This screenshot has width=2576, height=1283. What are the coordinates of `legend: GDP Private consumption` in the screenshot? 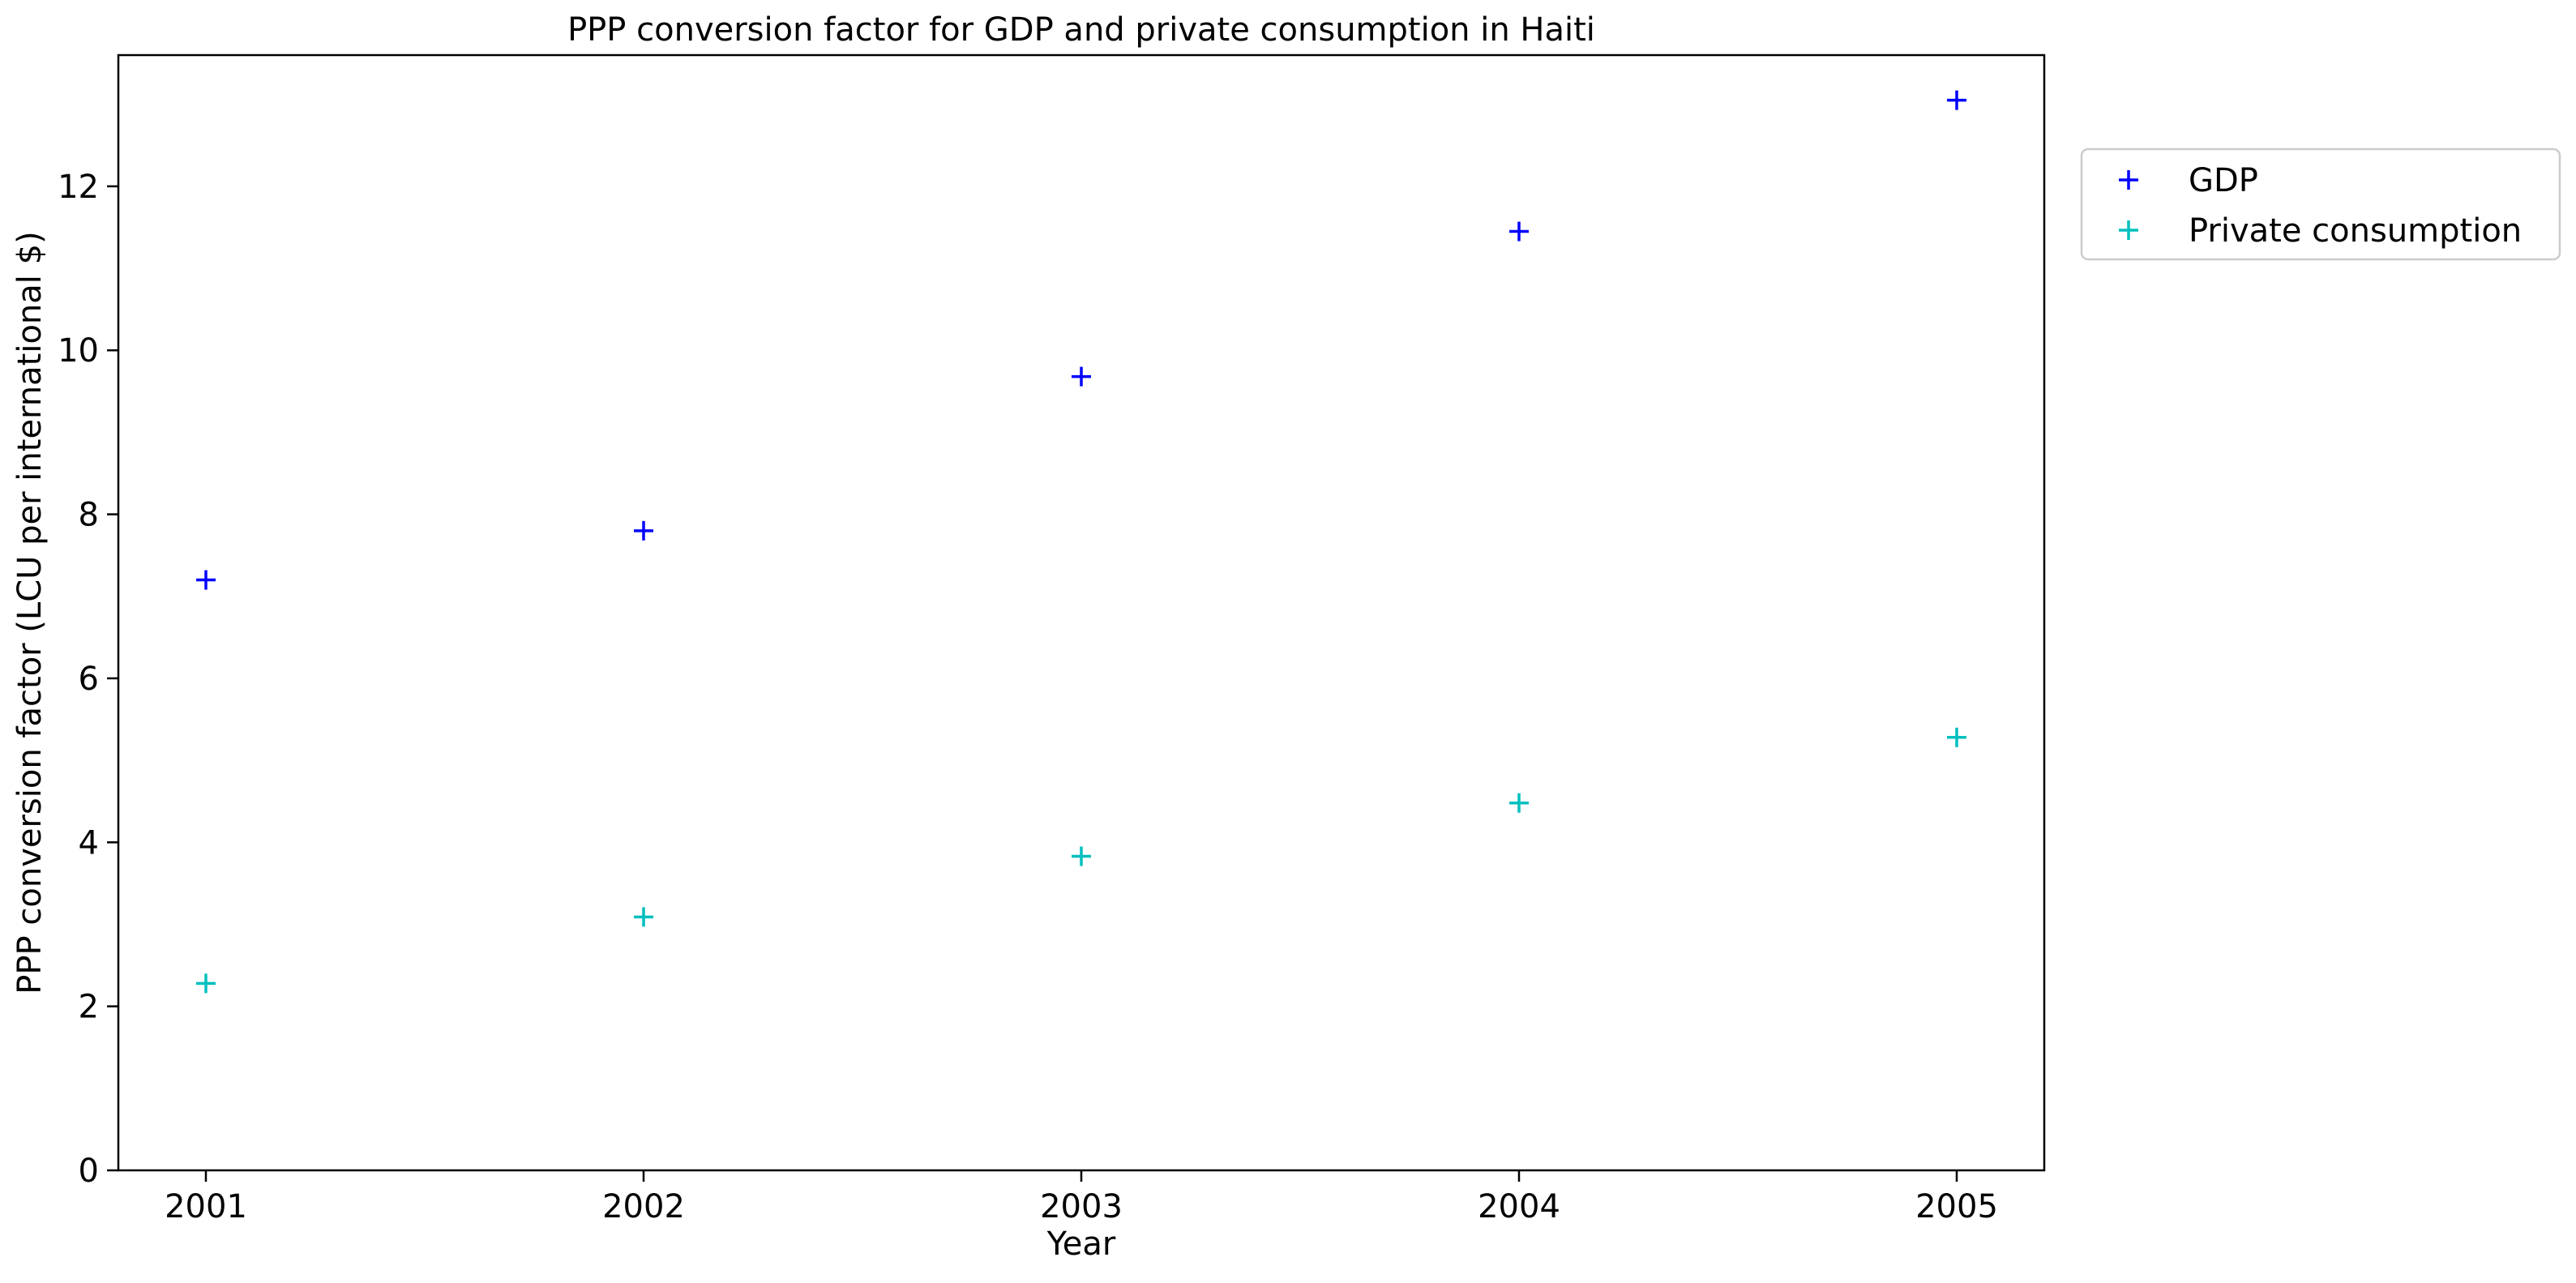 It's located at (2320, 204).